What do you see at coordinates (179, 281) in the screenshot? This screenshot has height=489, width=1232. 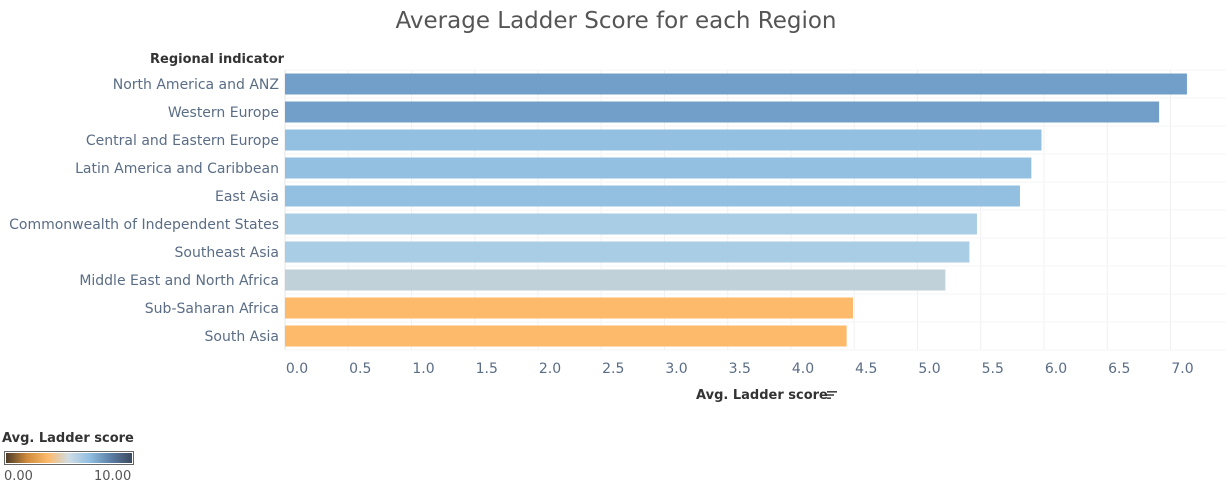 I see `category-label: Middle East and North Africa` at bounding box center [179, 281].